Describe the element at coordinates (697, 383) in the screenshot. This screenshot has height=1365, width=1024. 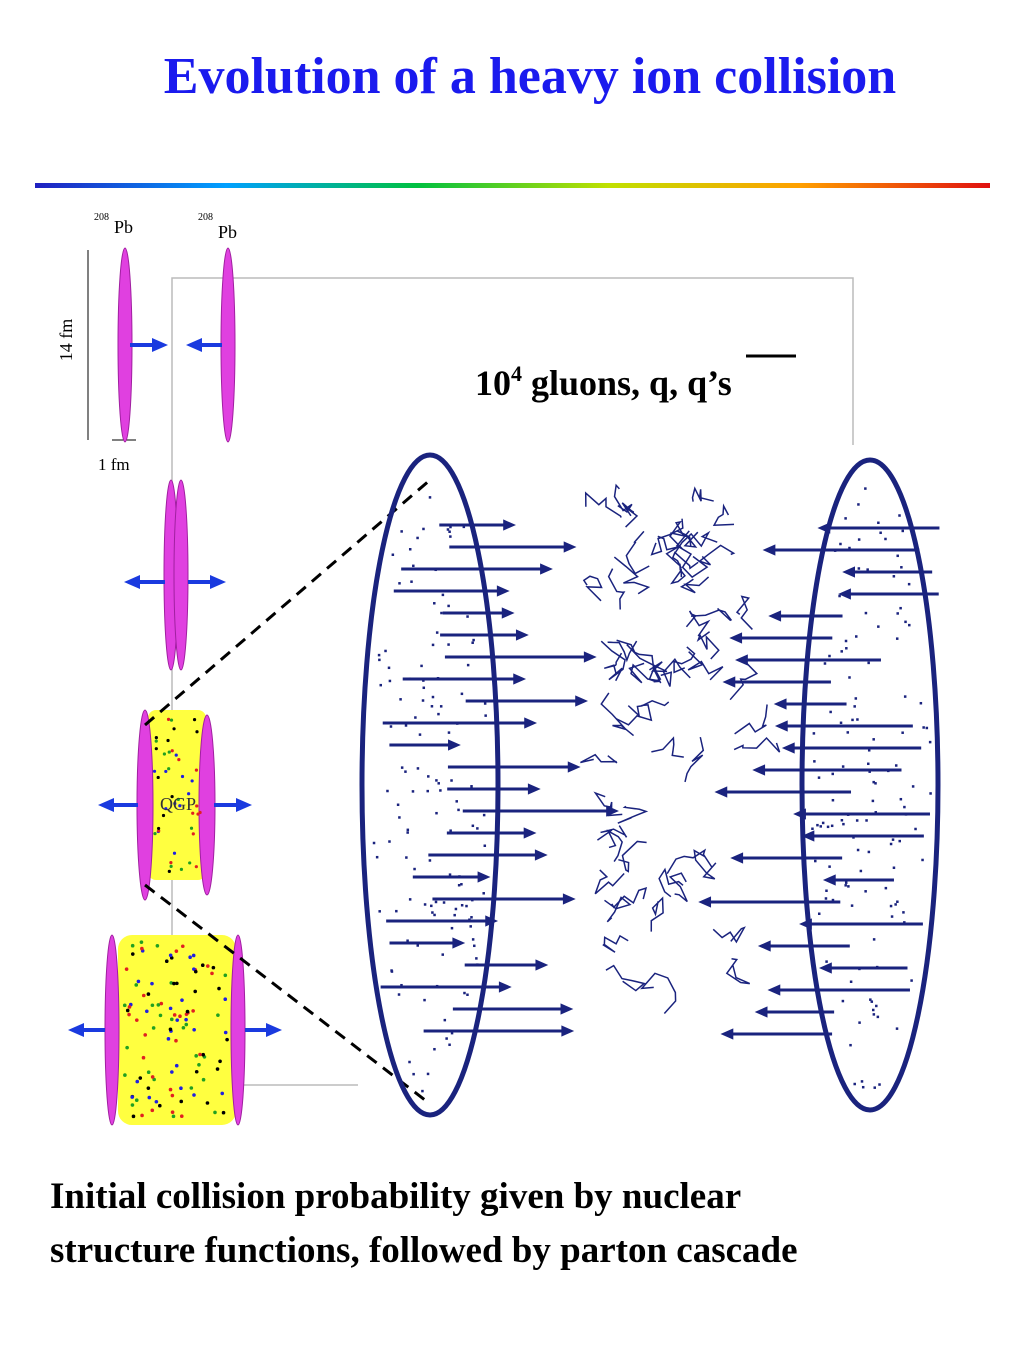
I see `annotation-qbar: q` at that location.